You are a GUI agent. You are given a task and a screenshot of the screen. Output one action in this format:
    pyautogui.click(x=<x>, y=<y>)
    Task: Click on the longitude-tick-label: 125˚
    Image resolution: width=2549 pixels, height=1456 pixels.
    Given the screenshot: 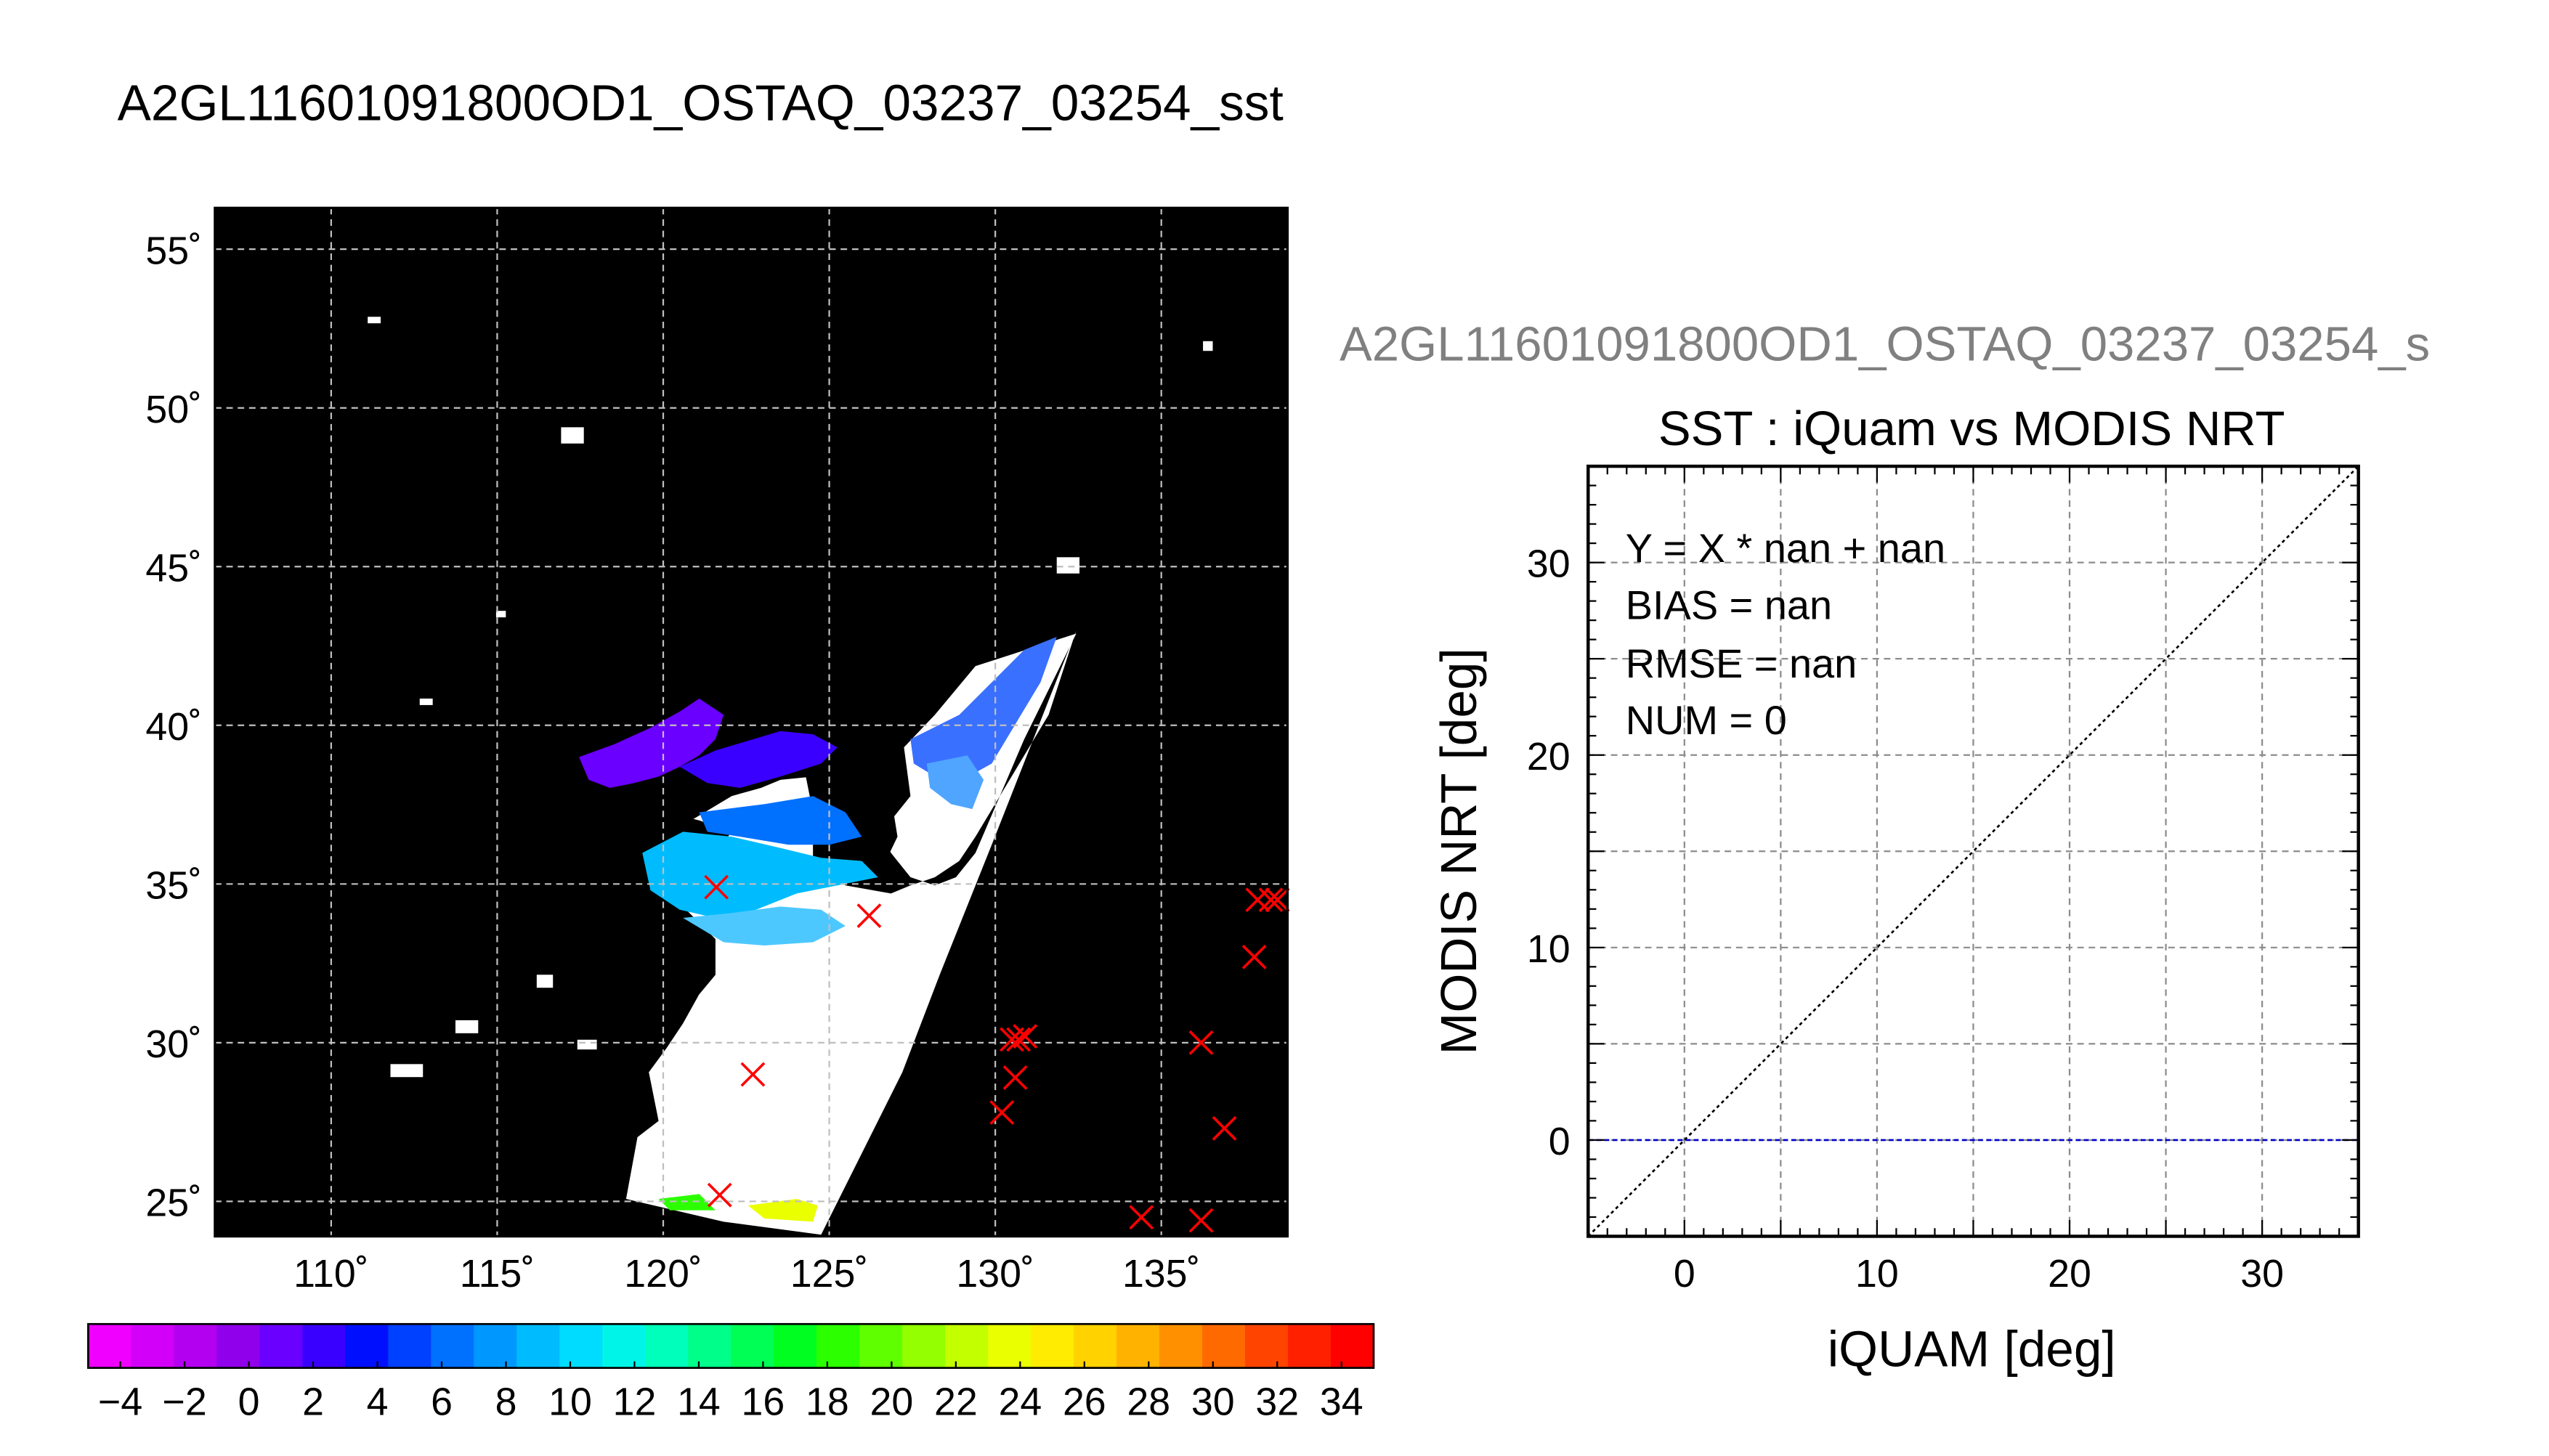 What is the action you would take?
    pyautogui.click(x=829, y=1274)
    